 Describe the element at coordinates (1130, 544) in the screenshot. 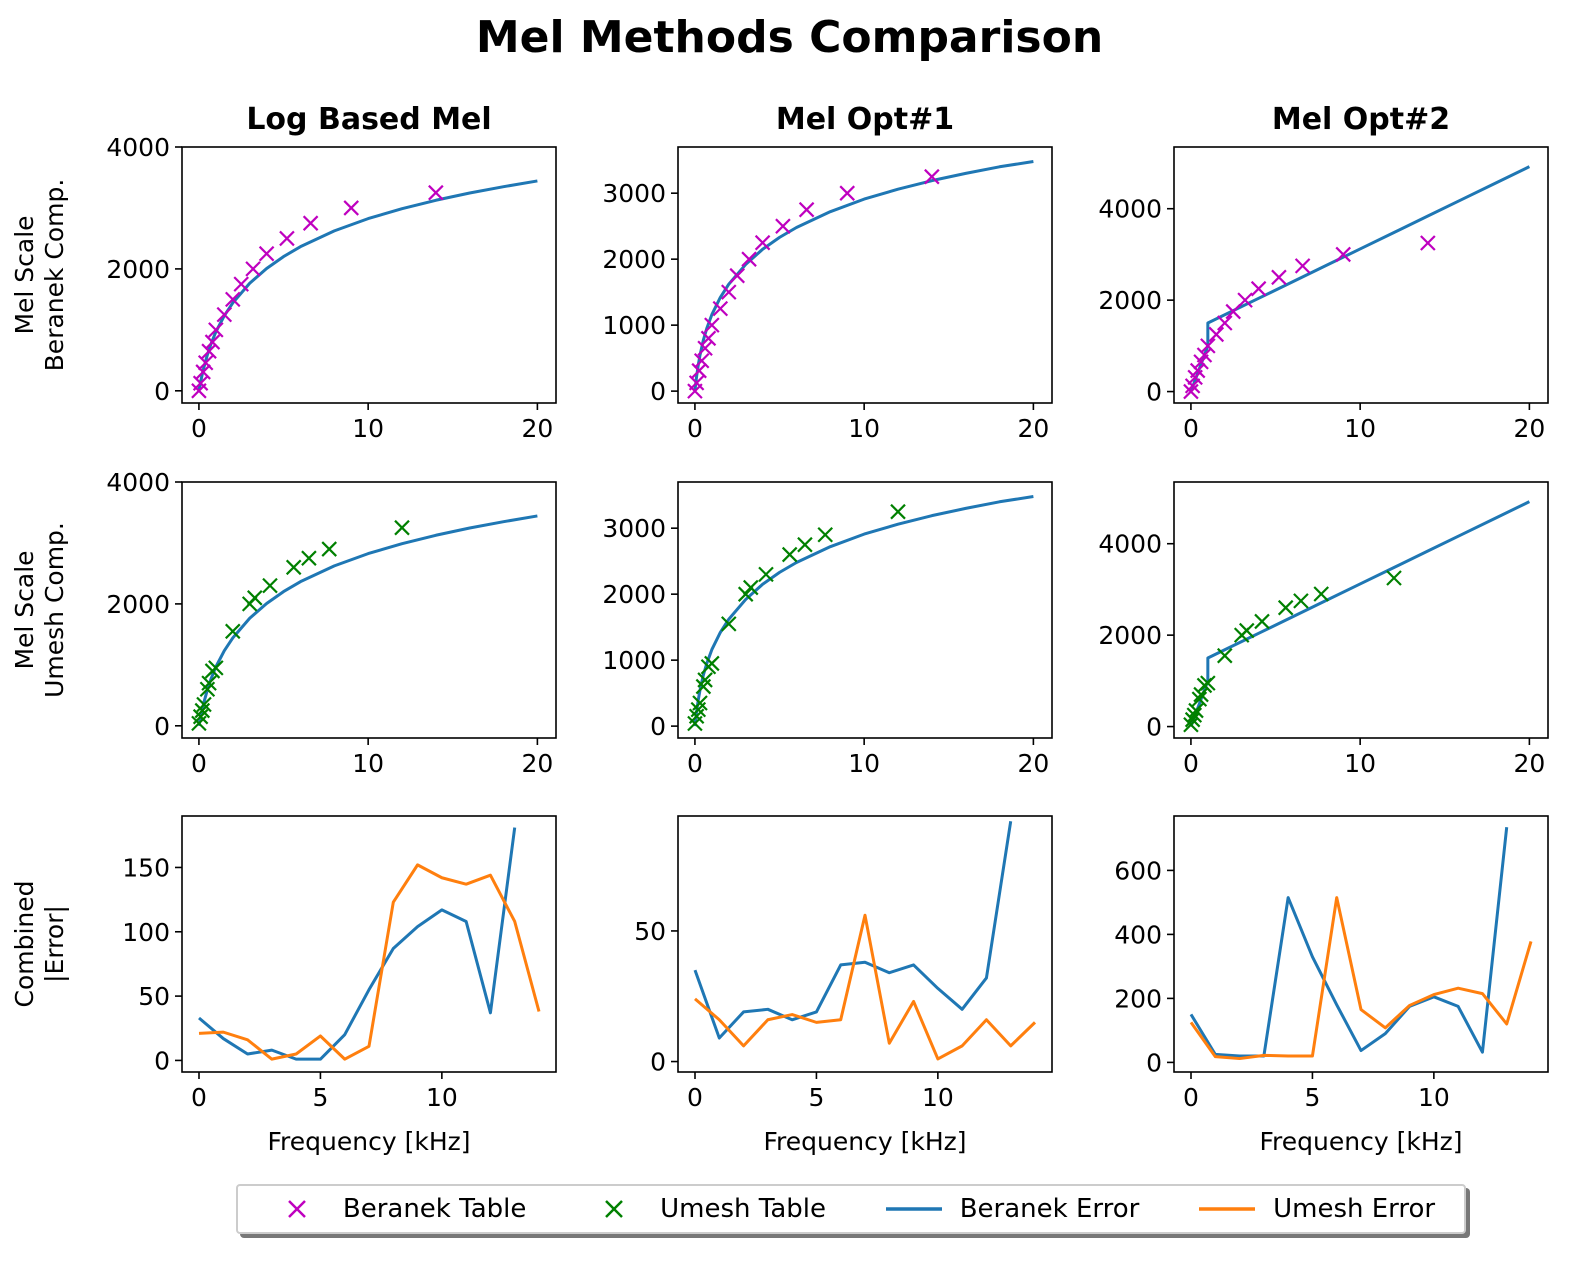

I see `y-tick-label: 4000` at that location.